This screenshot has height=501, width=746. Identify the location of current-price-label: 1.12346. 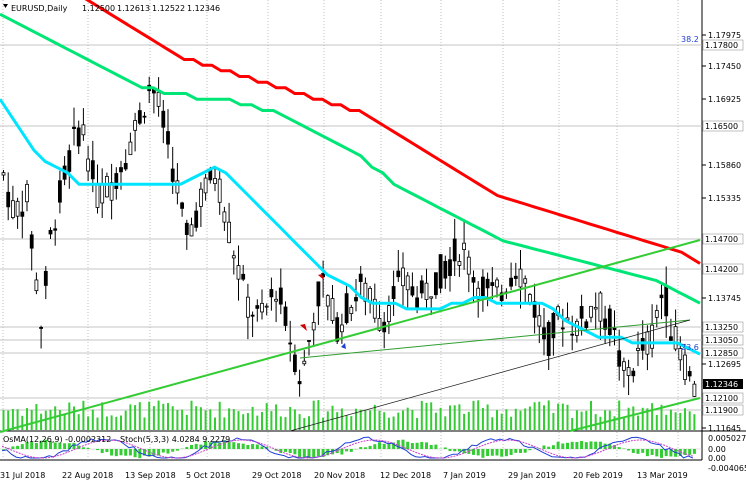
(721, 384).